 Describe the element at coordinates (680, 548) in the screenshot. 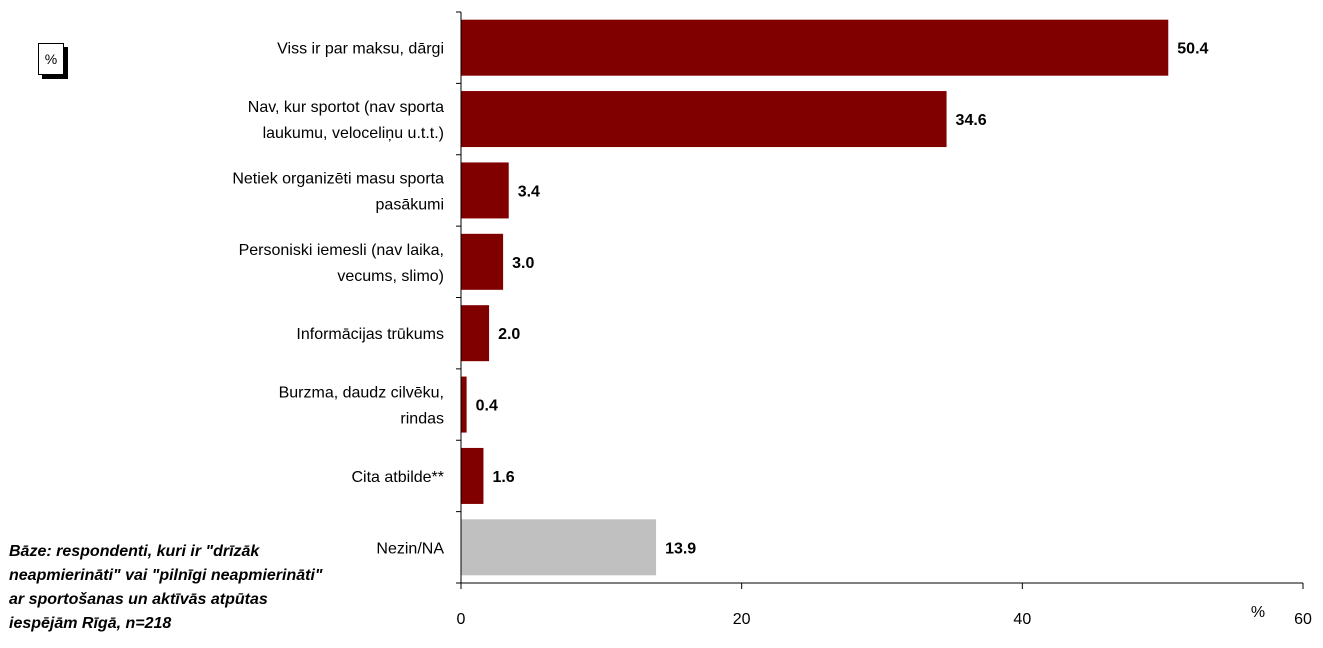

I see `value-label: 13.9` at that location.